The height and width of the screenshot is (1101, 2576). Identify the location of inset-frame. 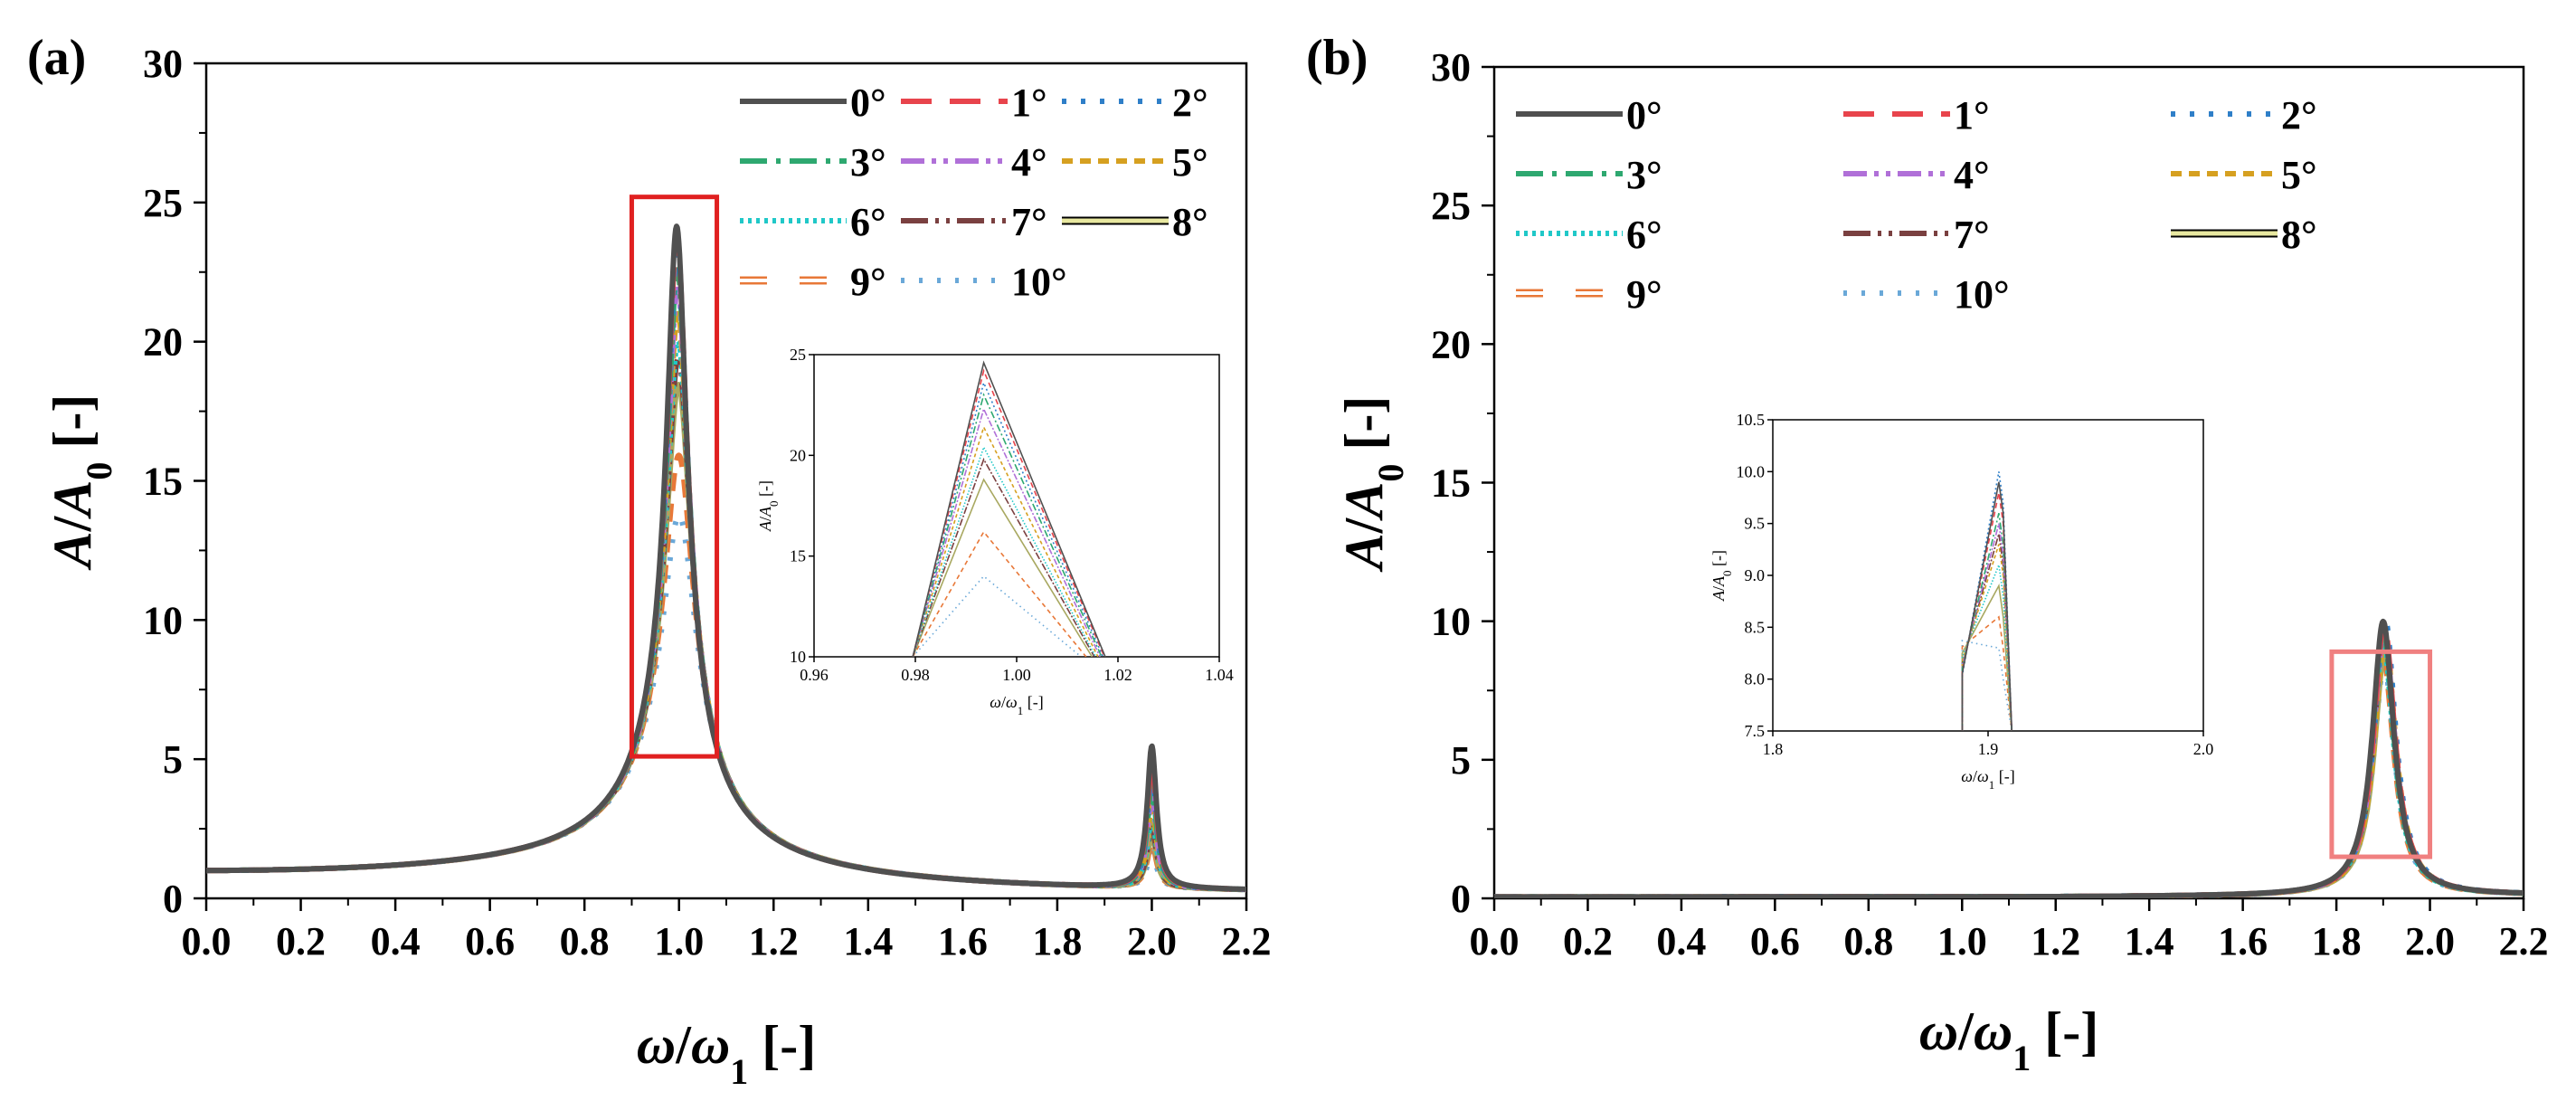
(1017, 506).